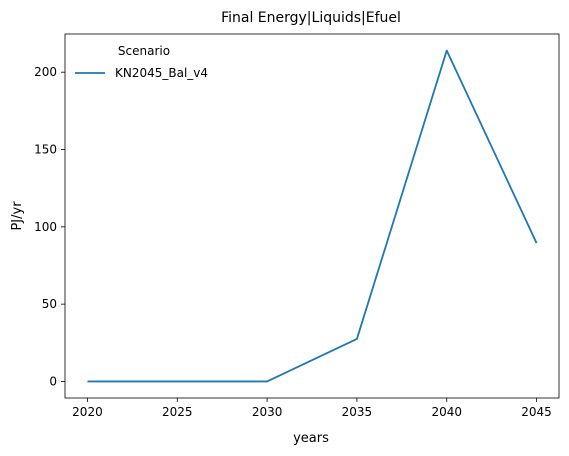 The height and width of the screenshot is (456, 569). Describe the element at coordinates (45, 72) in the screenshot. I see `y-tick-label-200: 200` at that location.